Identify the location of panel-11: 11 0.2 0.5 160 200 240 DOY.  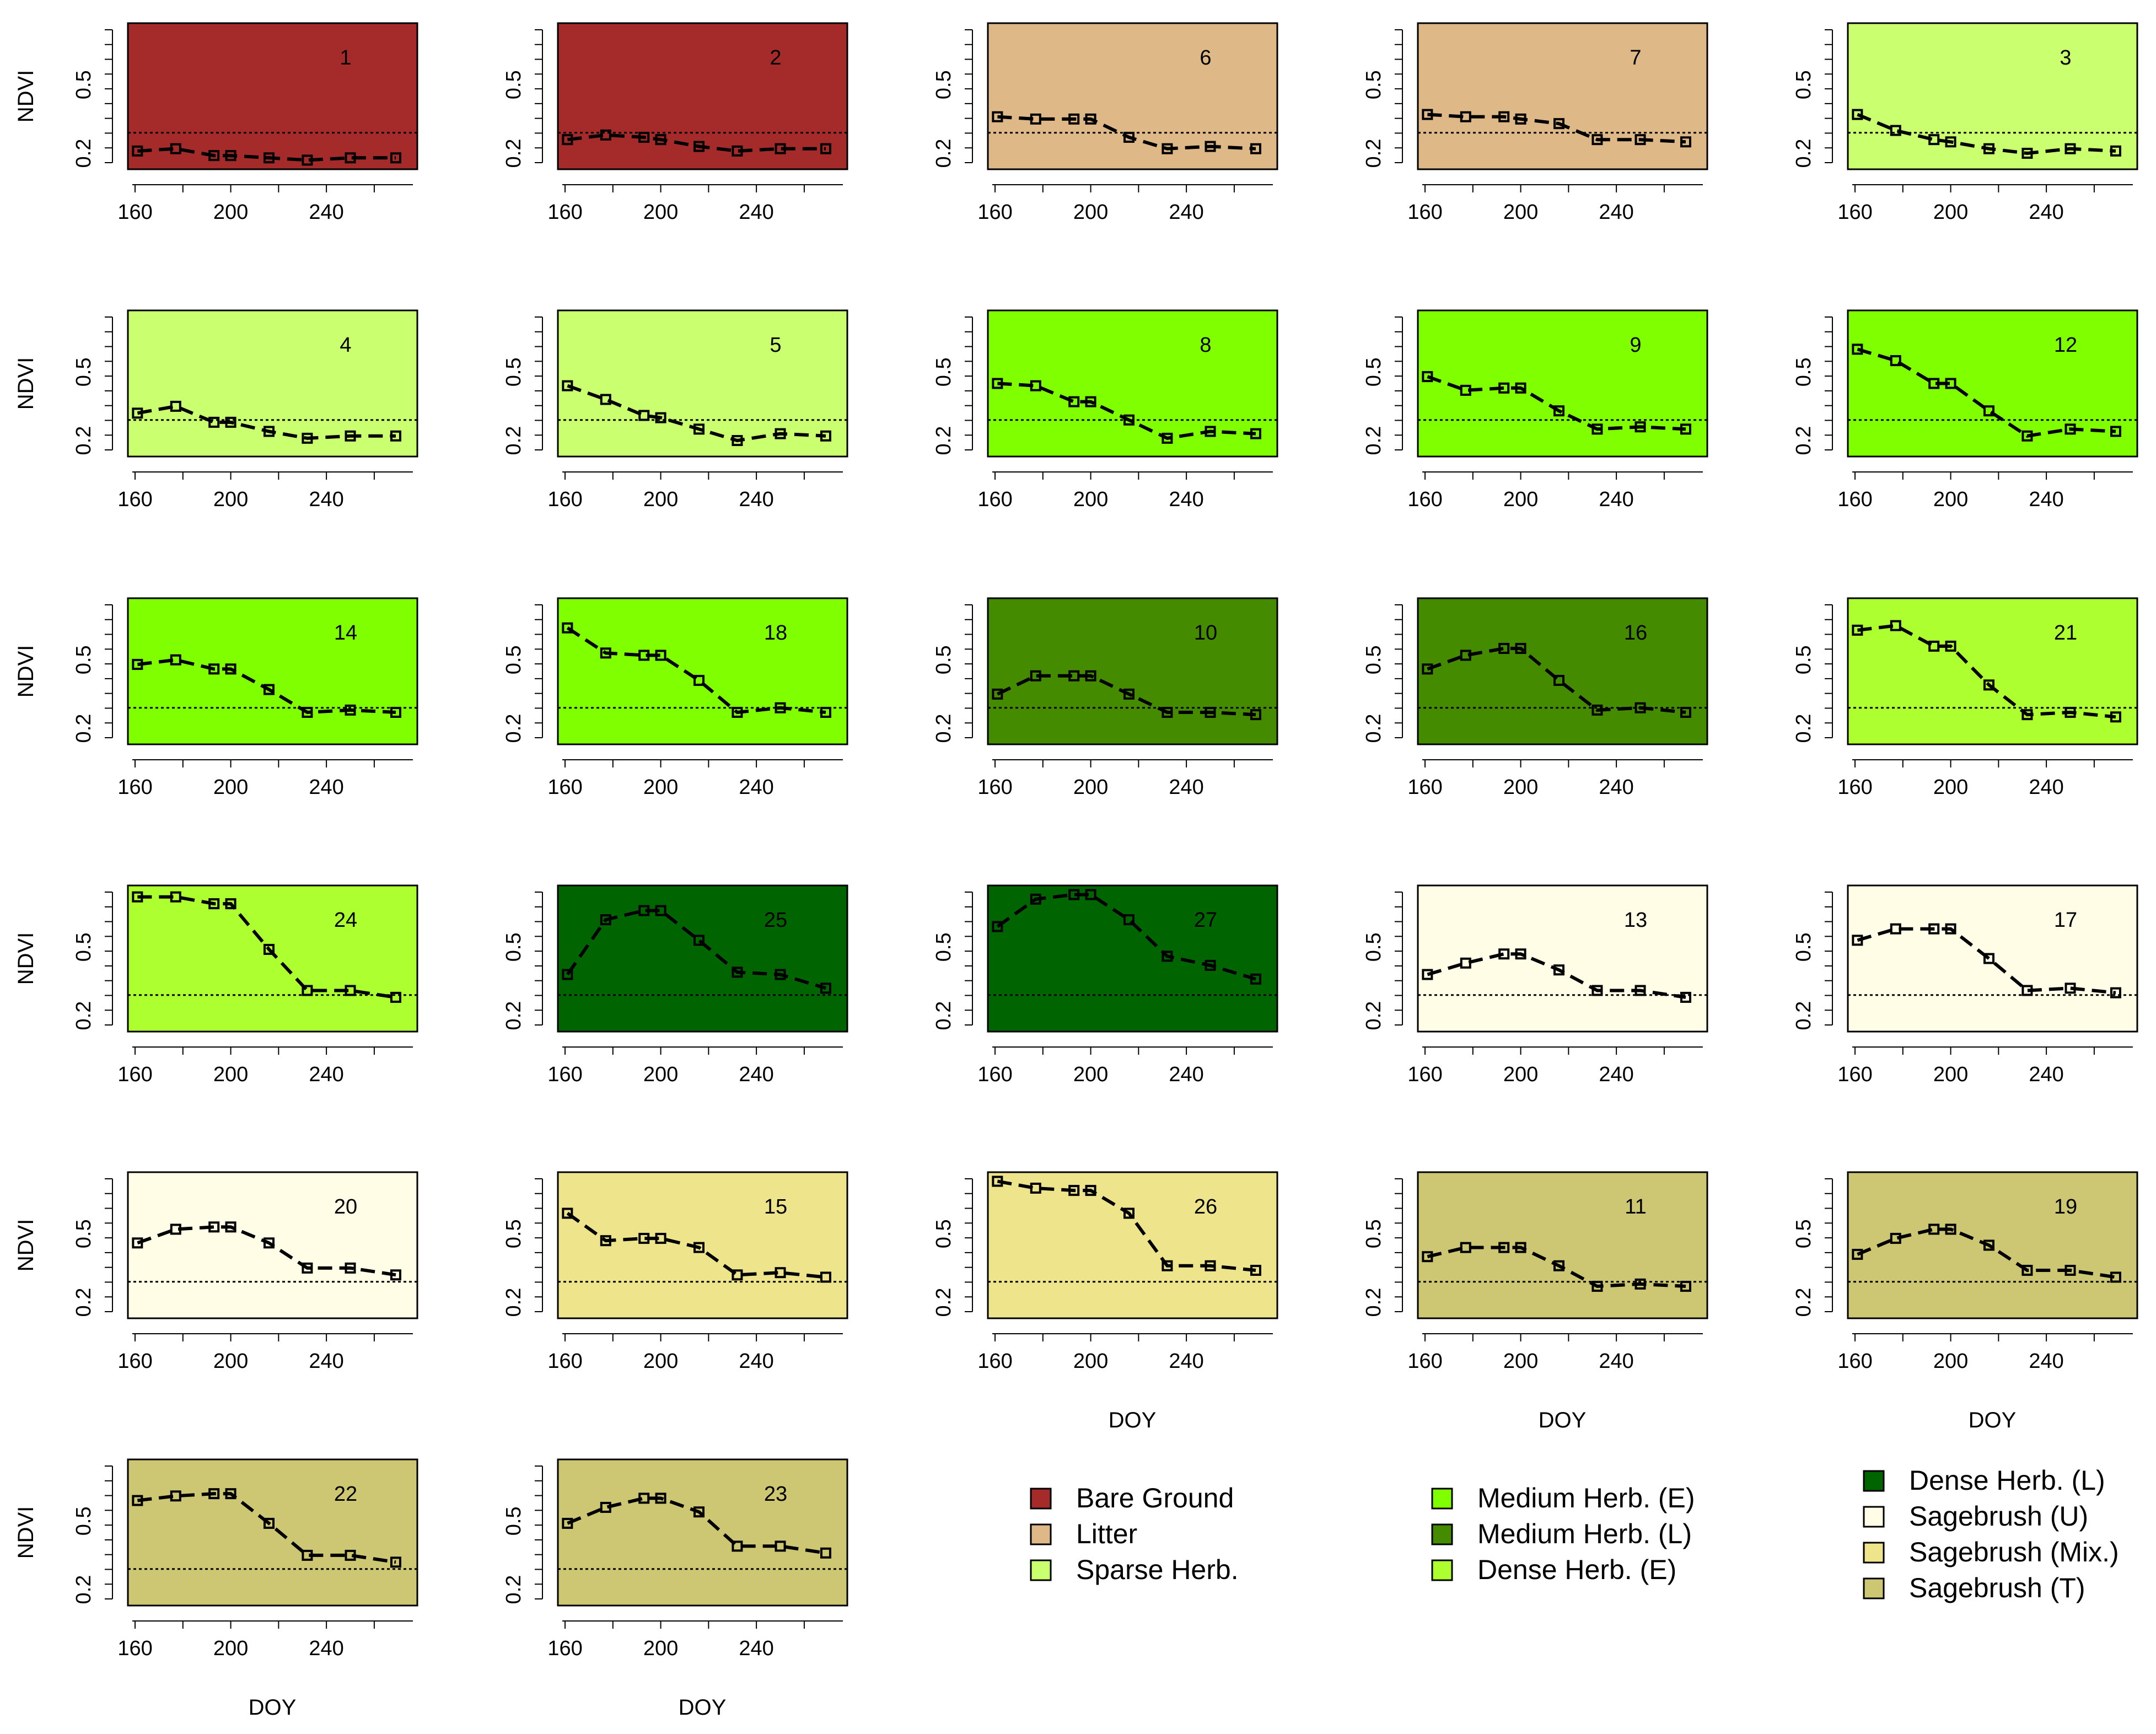
(1535, 1302).